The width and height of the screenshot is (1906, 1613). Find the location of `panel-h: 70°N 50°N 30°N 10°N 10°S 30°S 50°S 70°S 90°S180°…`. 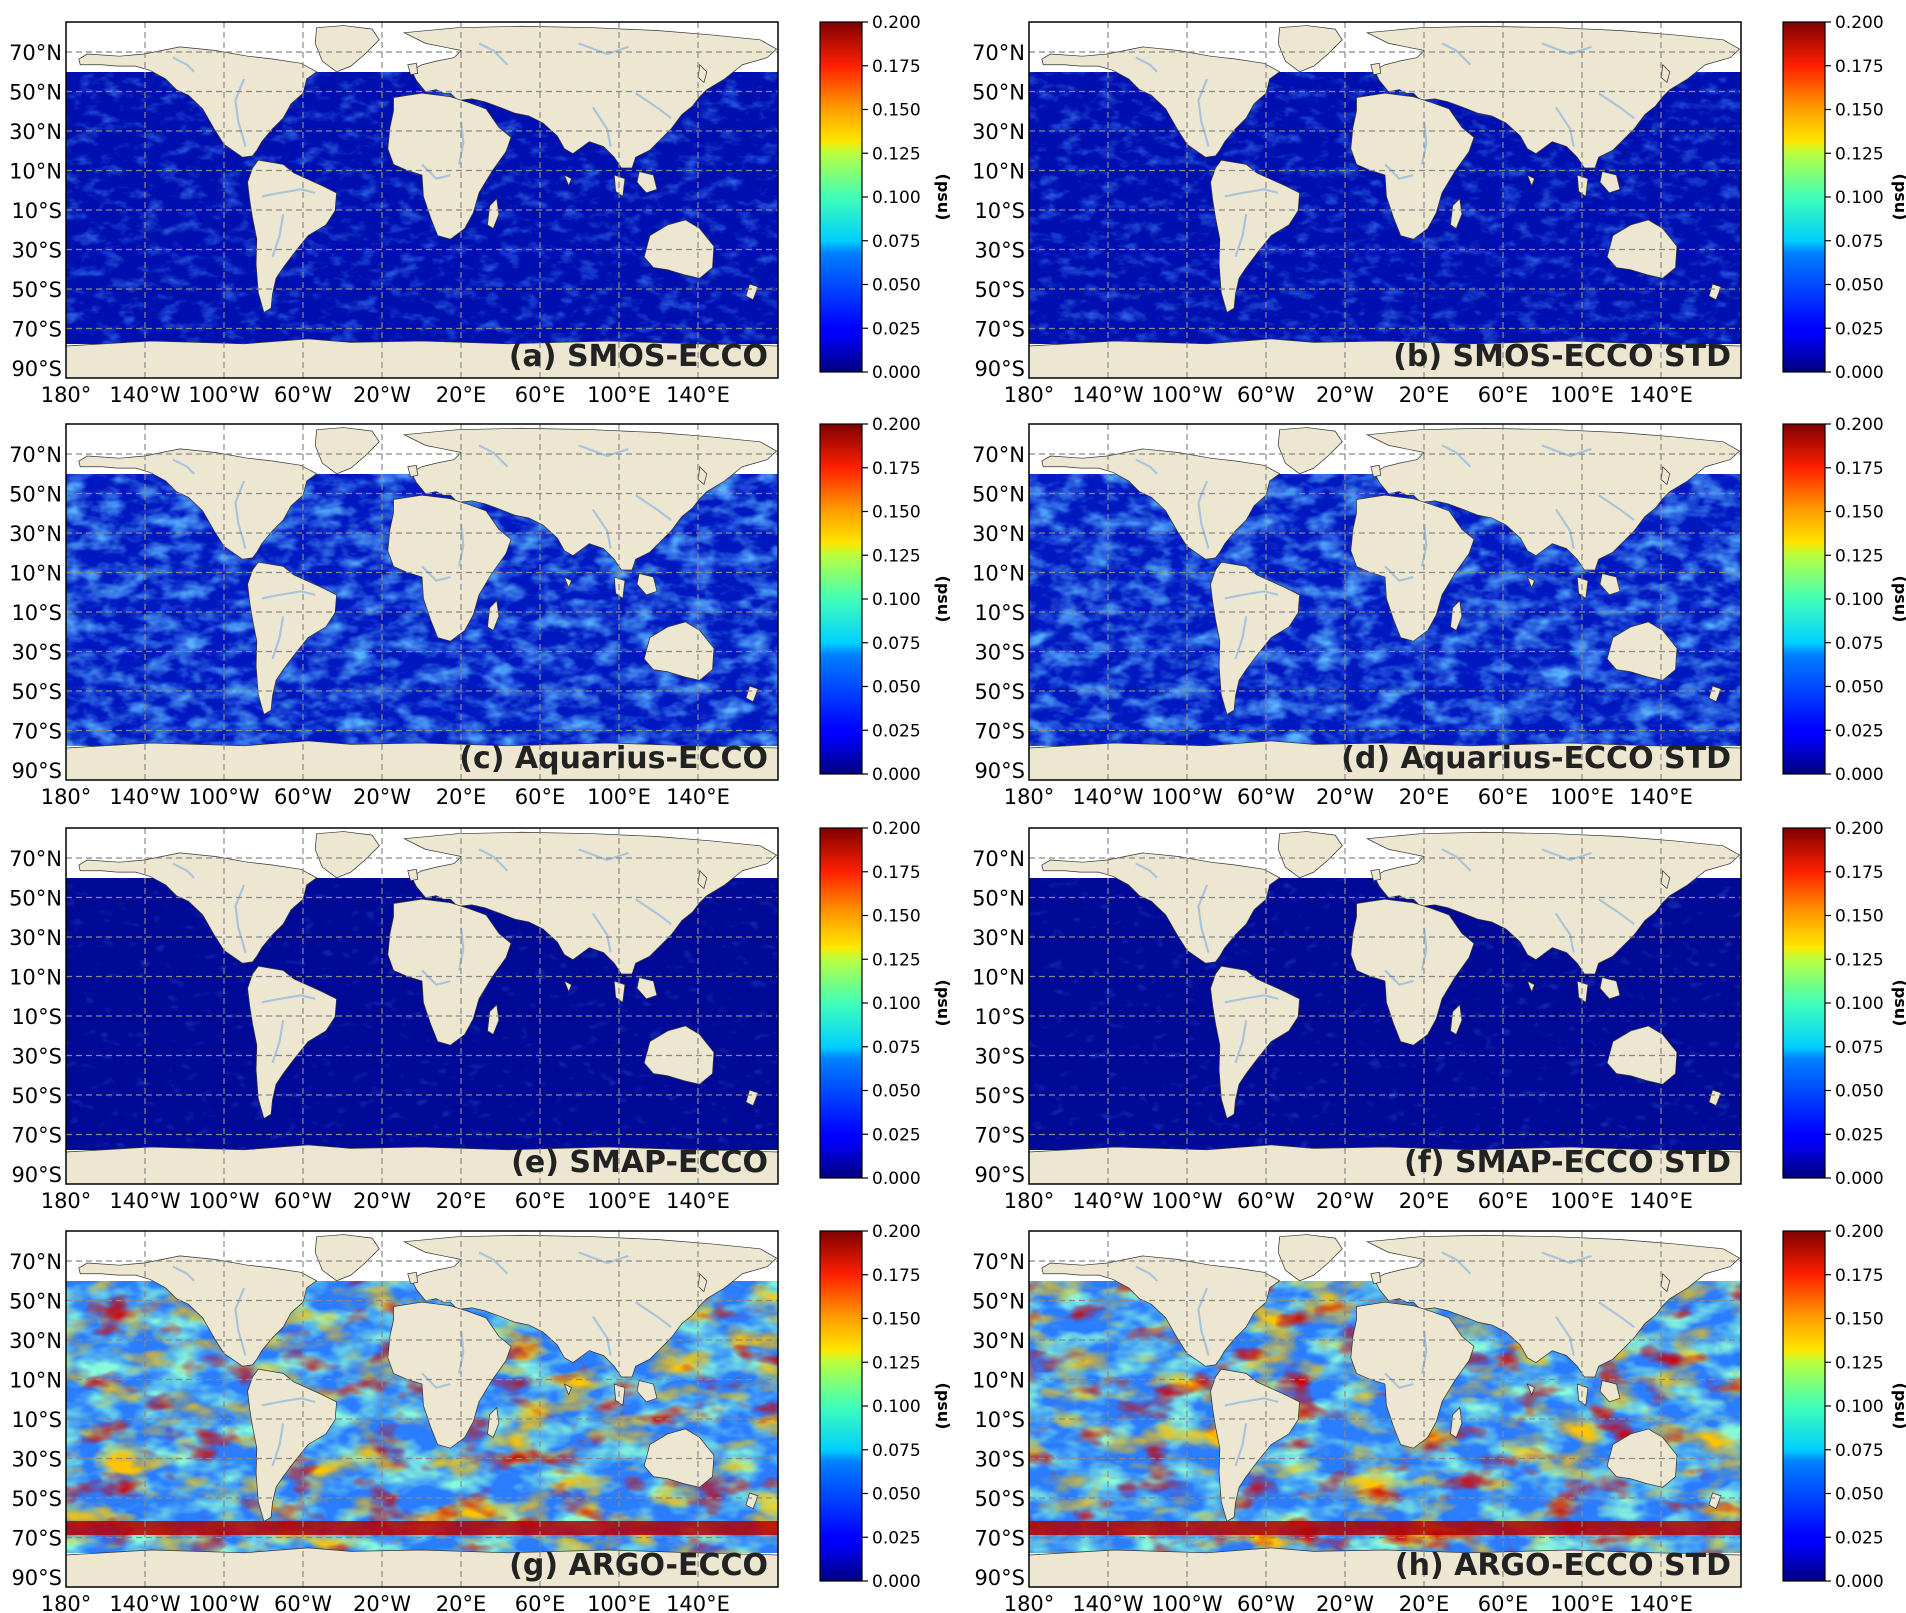

panel-h: 70°N 50°N 30°N 10°N 10°S 30°S 50°S 70°S 90°S180°… is located at coordinates (1439, 1417).